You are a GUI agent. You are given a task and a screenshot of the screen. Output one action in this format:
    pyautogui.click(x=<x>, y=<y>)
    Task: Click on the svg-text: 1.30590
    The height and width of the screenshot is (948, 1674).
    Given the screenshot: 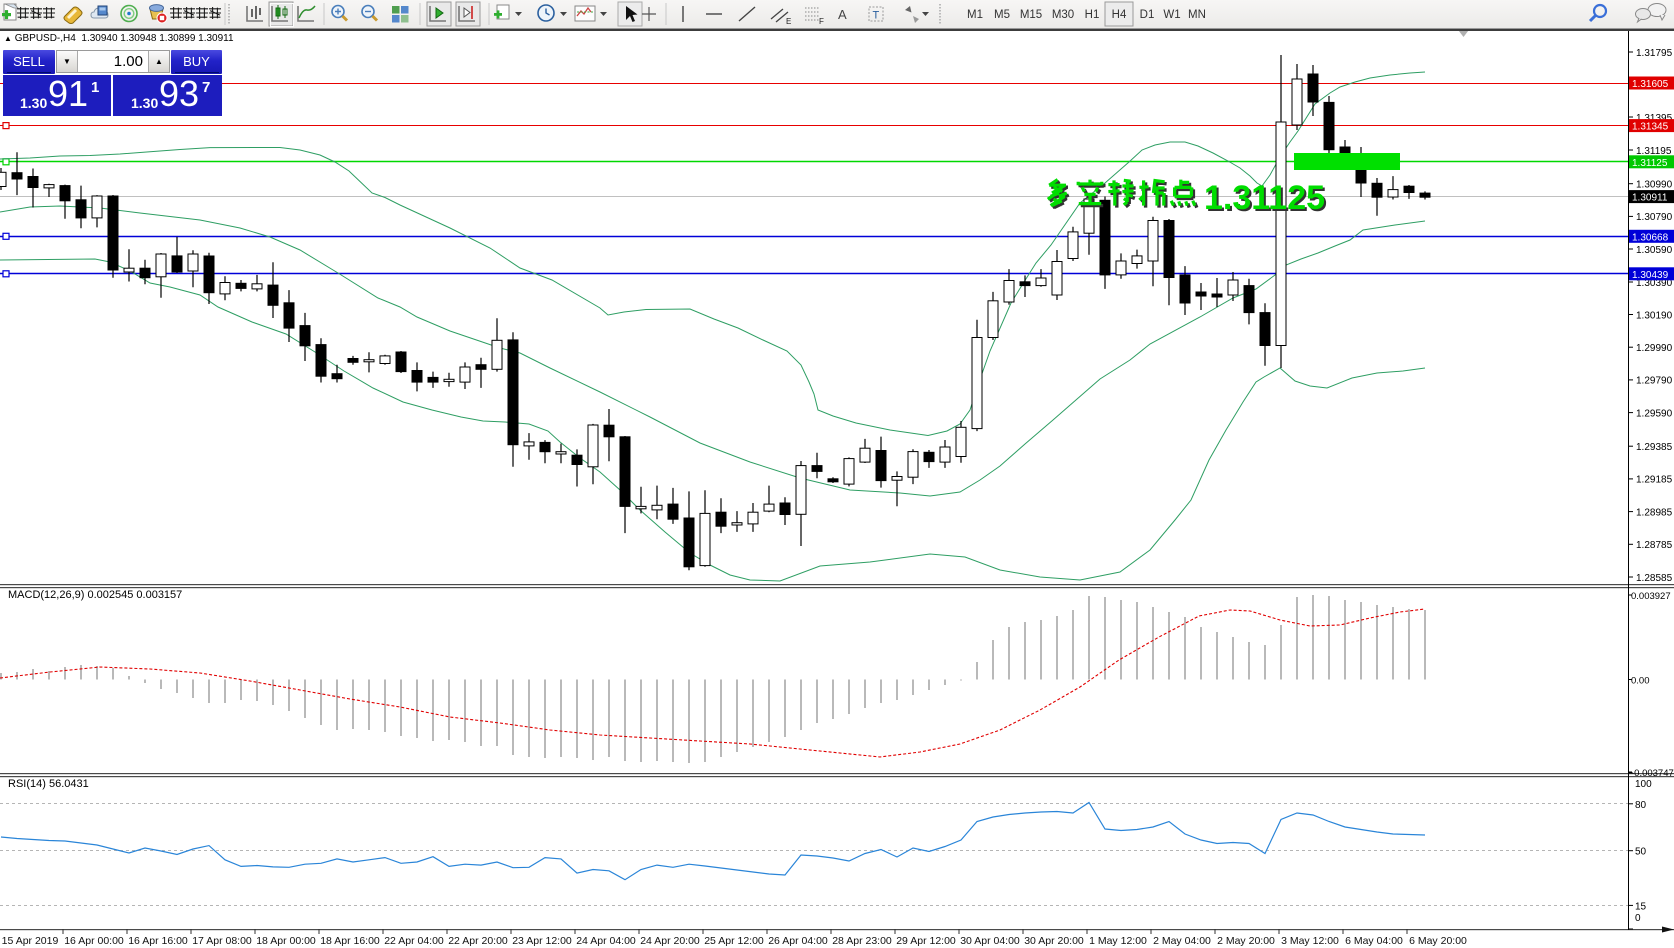 What is the action you would take?
    pyautogui.click(x=1654, y=250)
    